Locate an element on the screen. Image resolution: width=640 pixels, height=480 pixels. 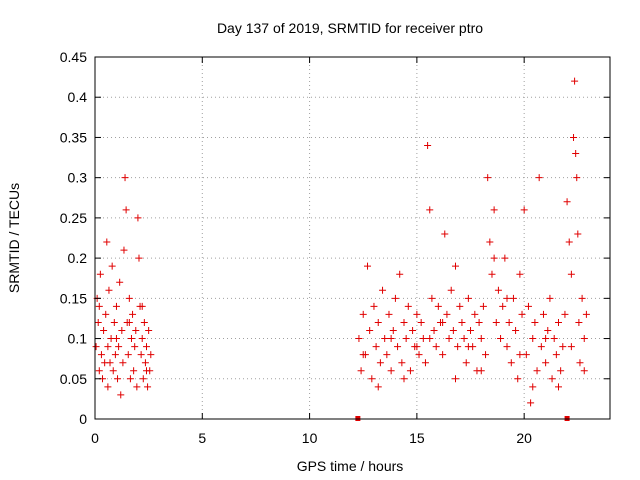
y-tick-label: 0.3 is located at coordinates (78, 178).